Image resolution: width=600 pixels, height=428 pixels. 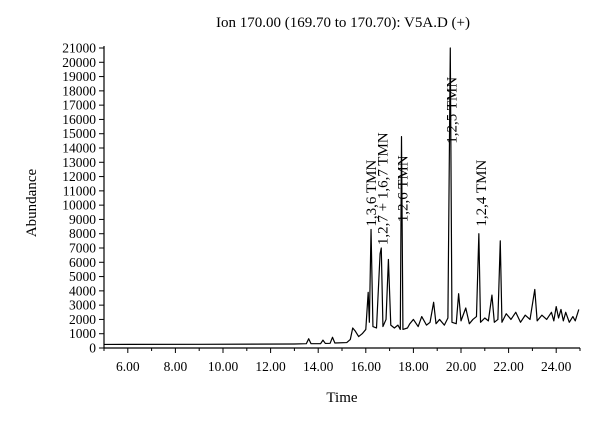 What do you see at coordinates (82, 248) in the screenshot?
I see `y-tick-label: 7000` at bounding box center [82, 248].